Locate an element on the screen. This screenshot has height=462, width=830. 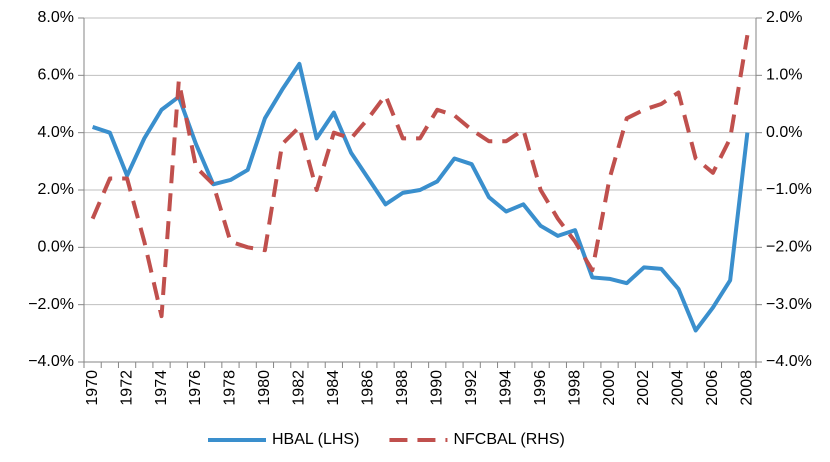
y-tick-label: 2.0% is located at coordinates (56, 189).